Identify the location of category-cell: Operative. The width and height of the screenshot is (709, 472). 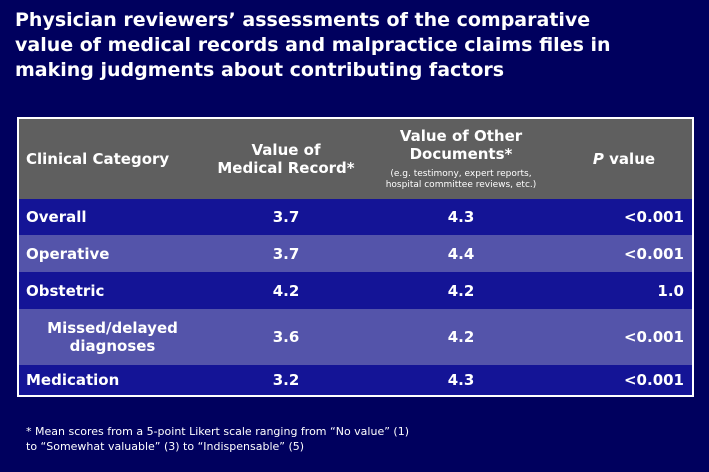
(112, 253).